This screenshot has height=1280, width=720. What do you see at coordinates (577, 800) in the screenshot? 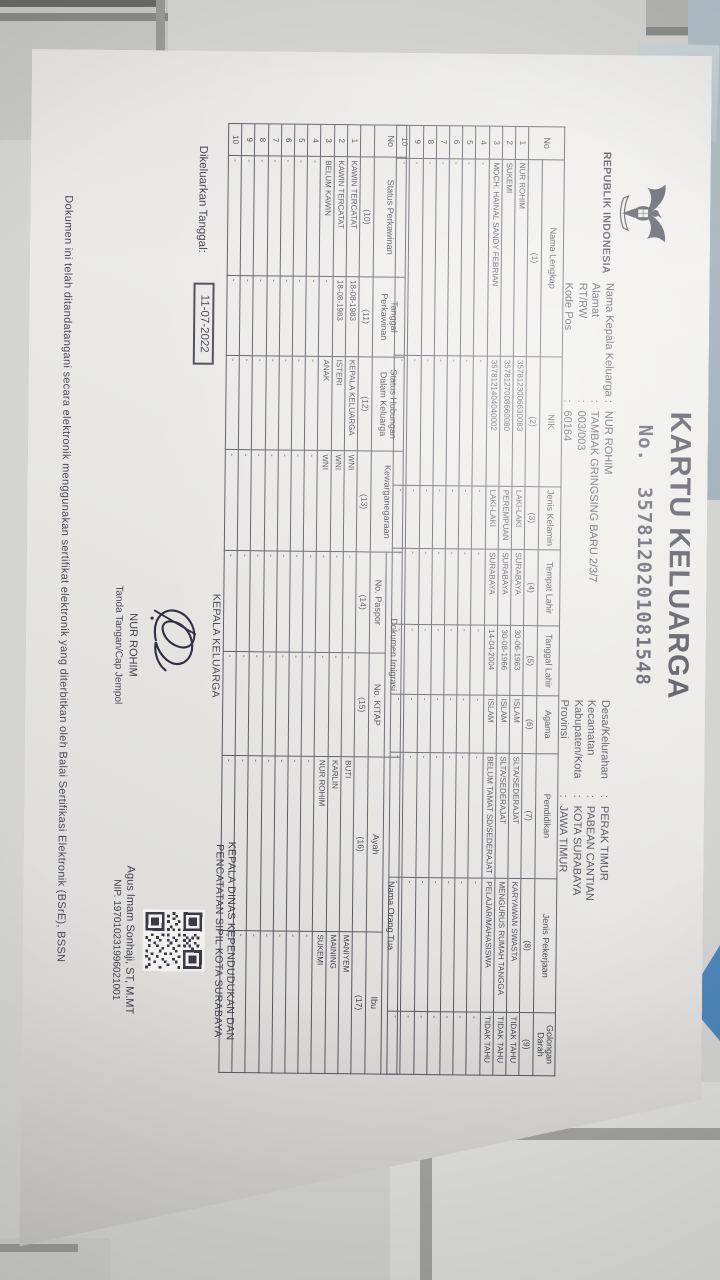
I see `field-row: Kabupaten/Kota : KOTA SURABAYA` at bounding box center [577, 800].